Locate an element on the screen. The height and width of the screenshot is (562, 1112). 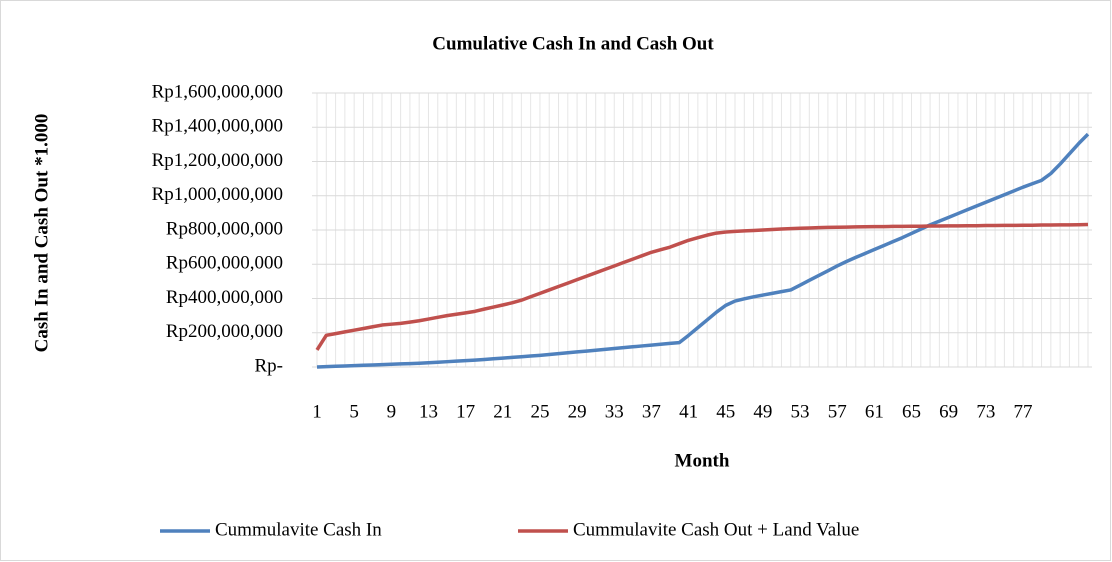
y-tick-label: Rp800,000,000 is located at coordinates (224, 228).